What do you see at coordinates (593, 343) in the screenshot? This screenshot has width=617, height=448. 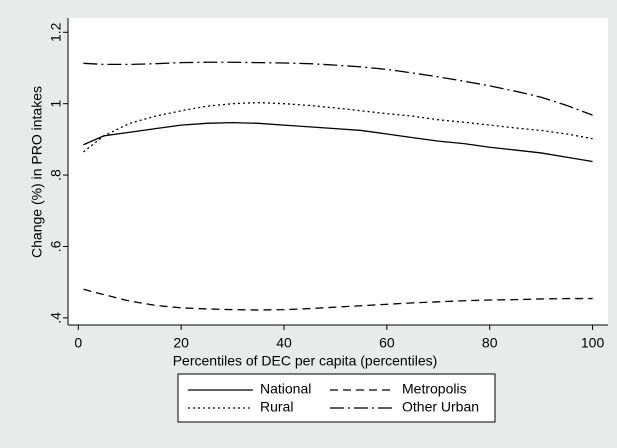 I see `x-tick-label: 100` at bounding box center [593, 343].